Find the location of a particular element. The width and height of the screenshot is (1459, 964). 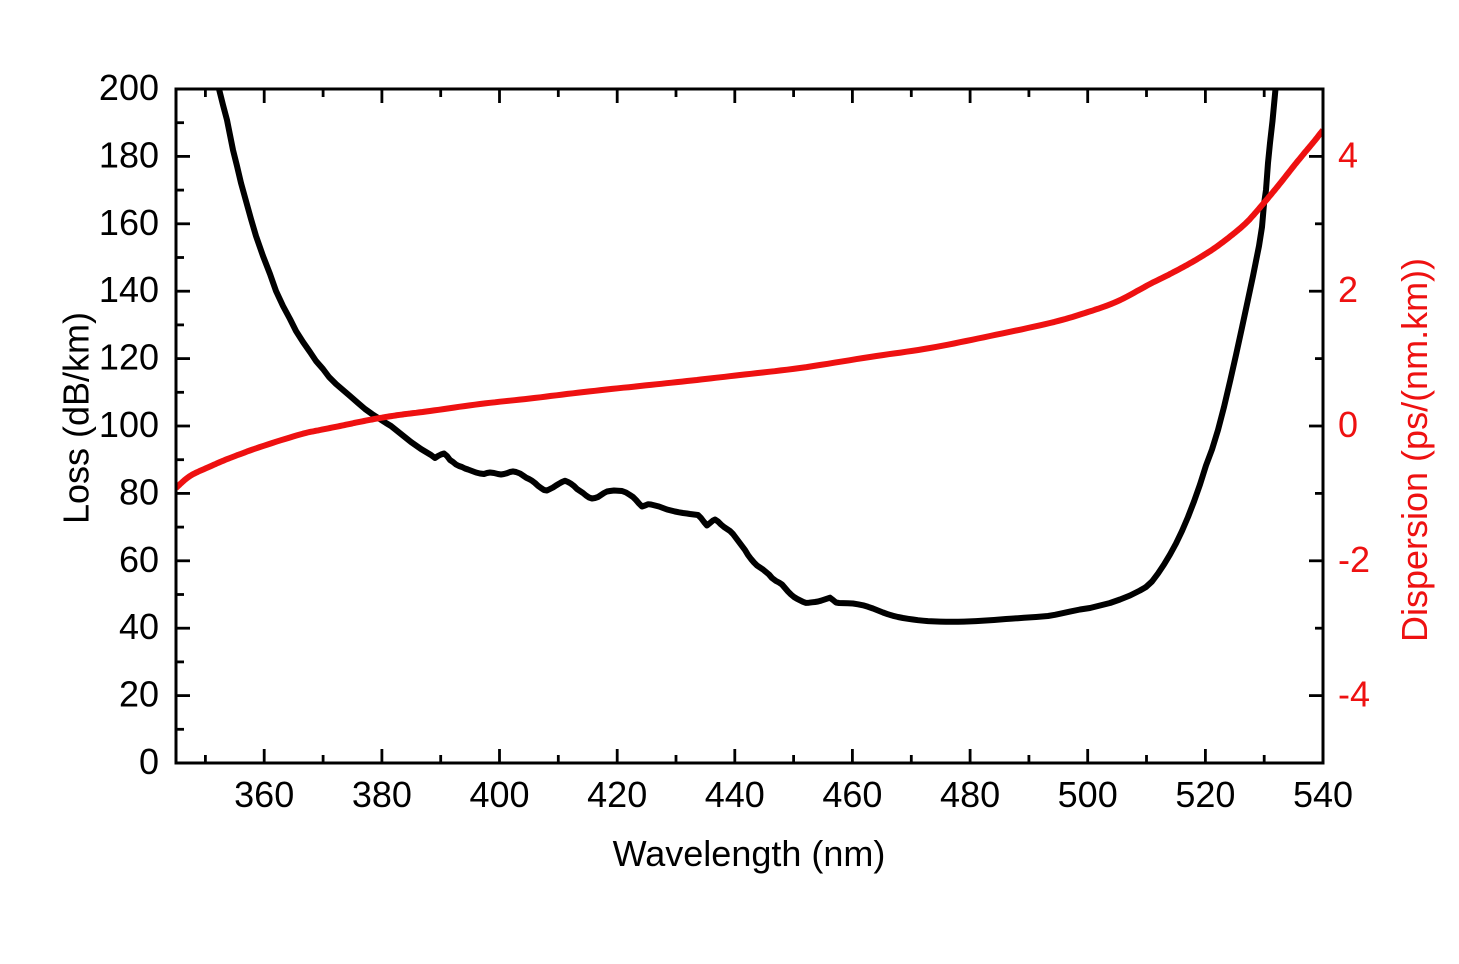

svg-text: Dispersion (ps/(nm.km)) is located at coordinates (1414, 450).